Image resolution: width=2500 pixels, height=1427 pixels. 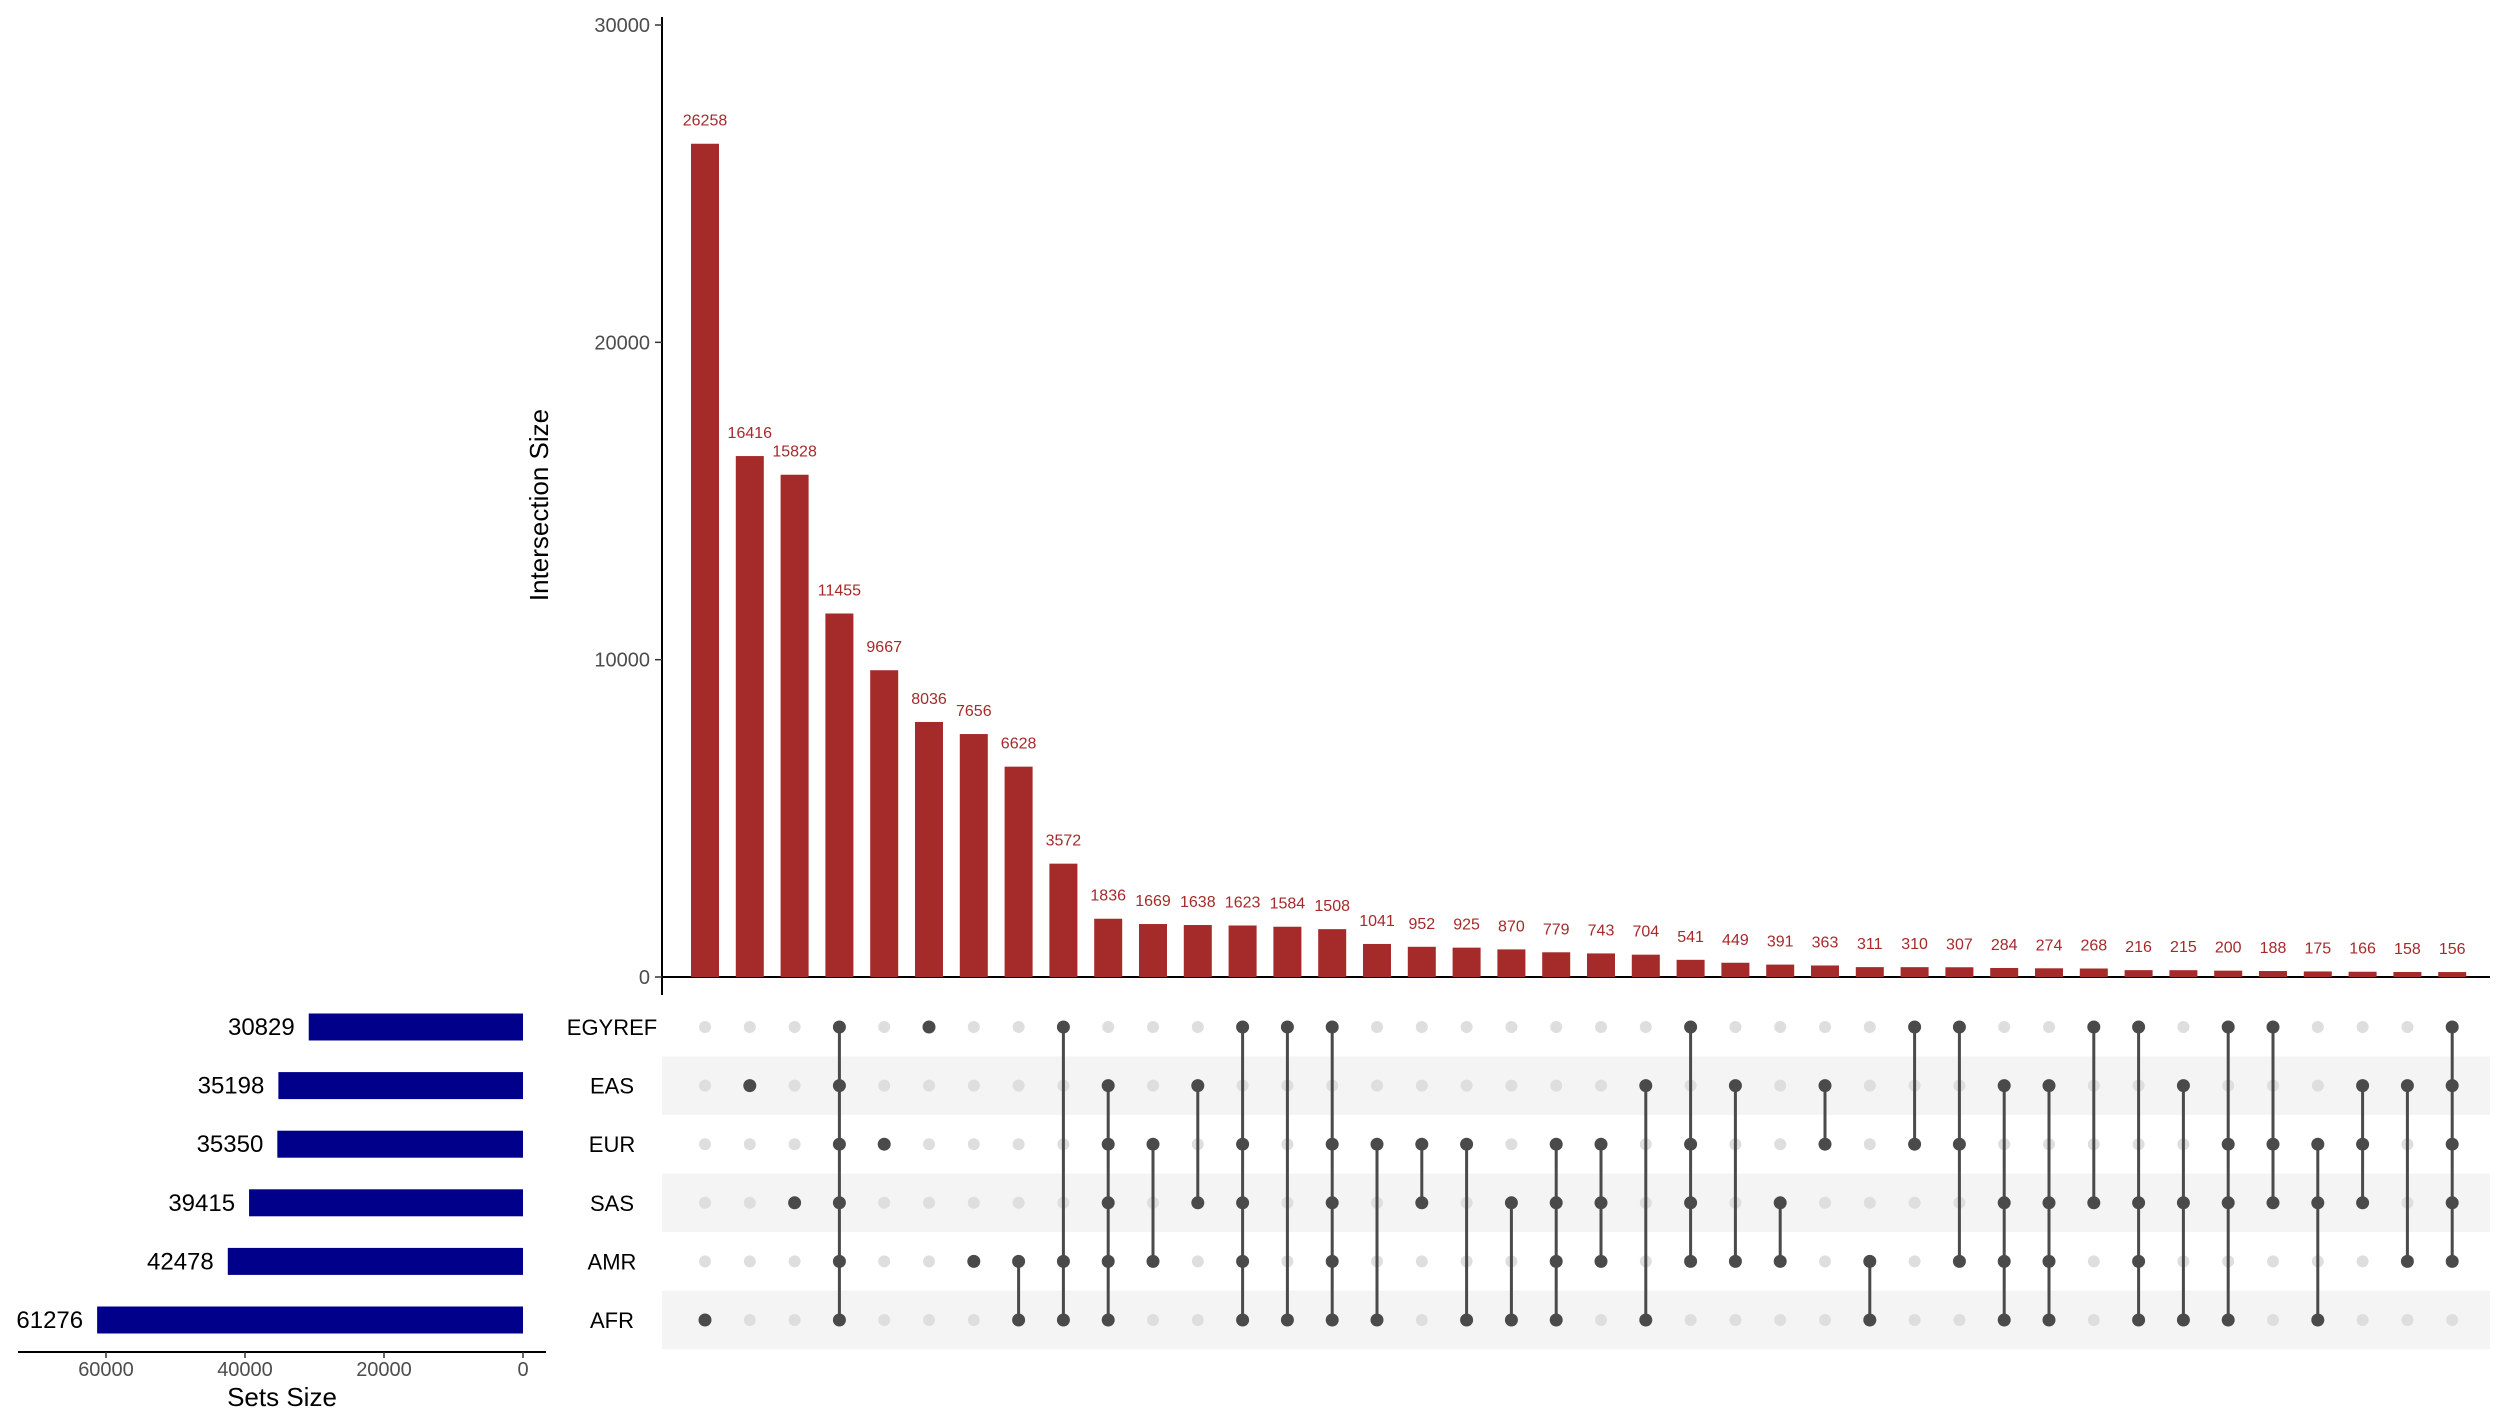 What do you see at coordinates (180, 1261) in the screenshot?
I see `set-size-label: 42478` at bounding box center [180, 1261].